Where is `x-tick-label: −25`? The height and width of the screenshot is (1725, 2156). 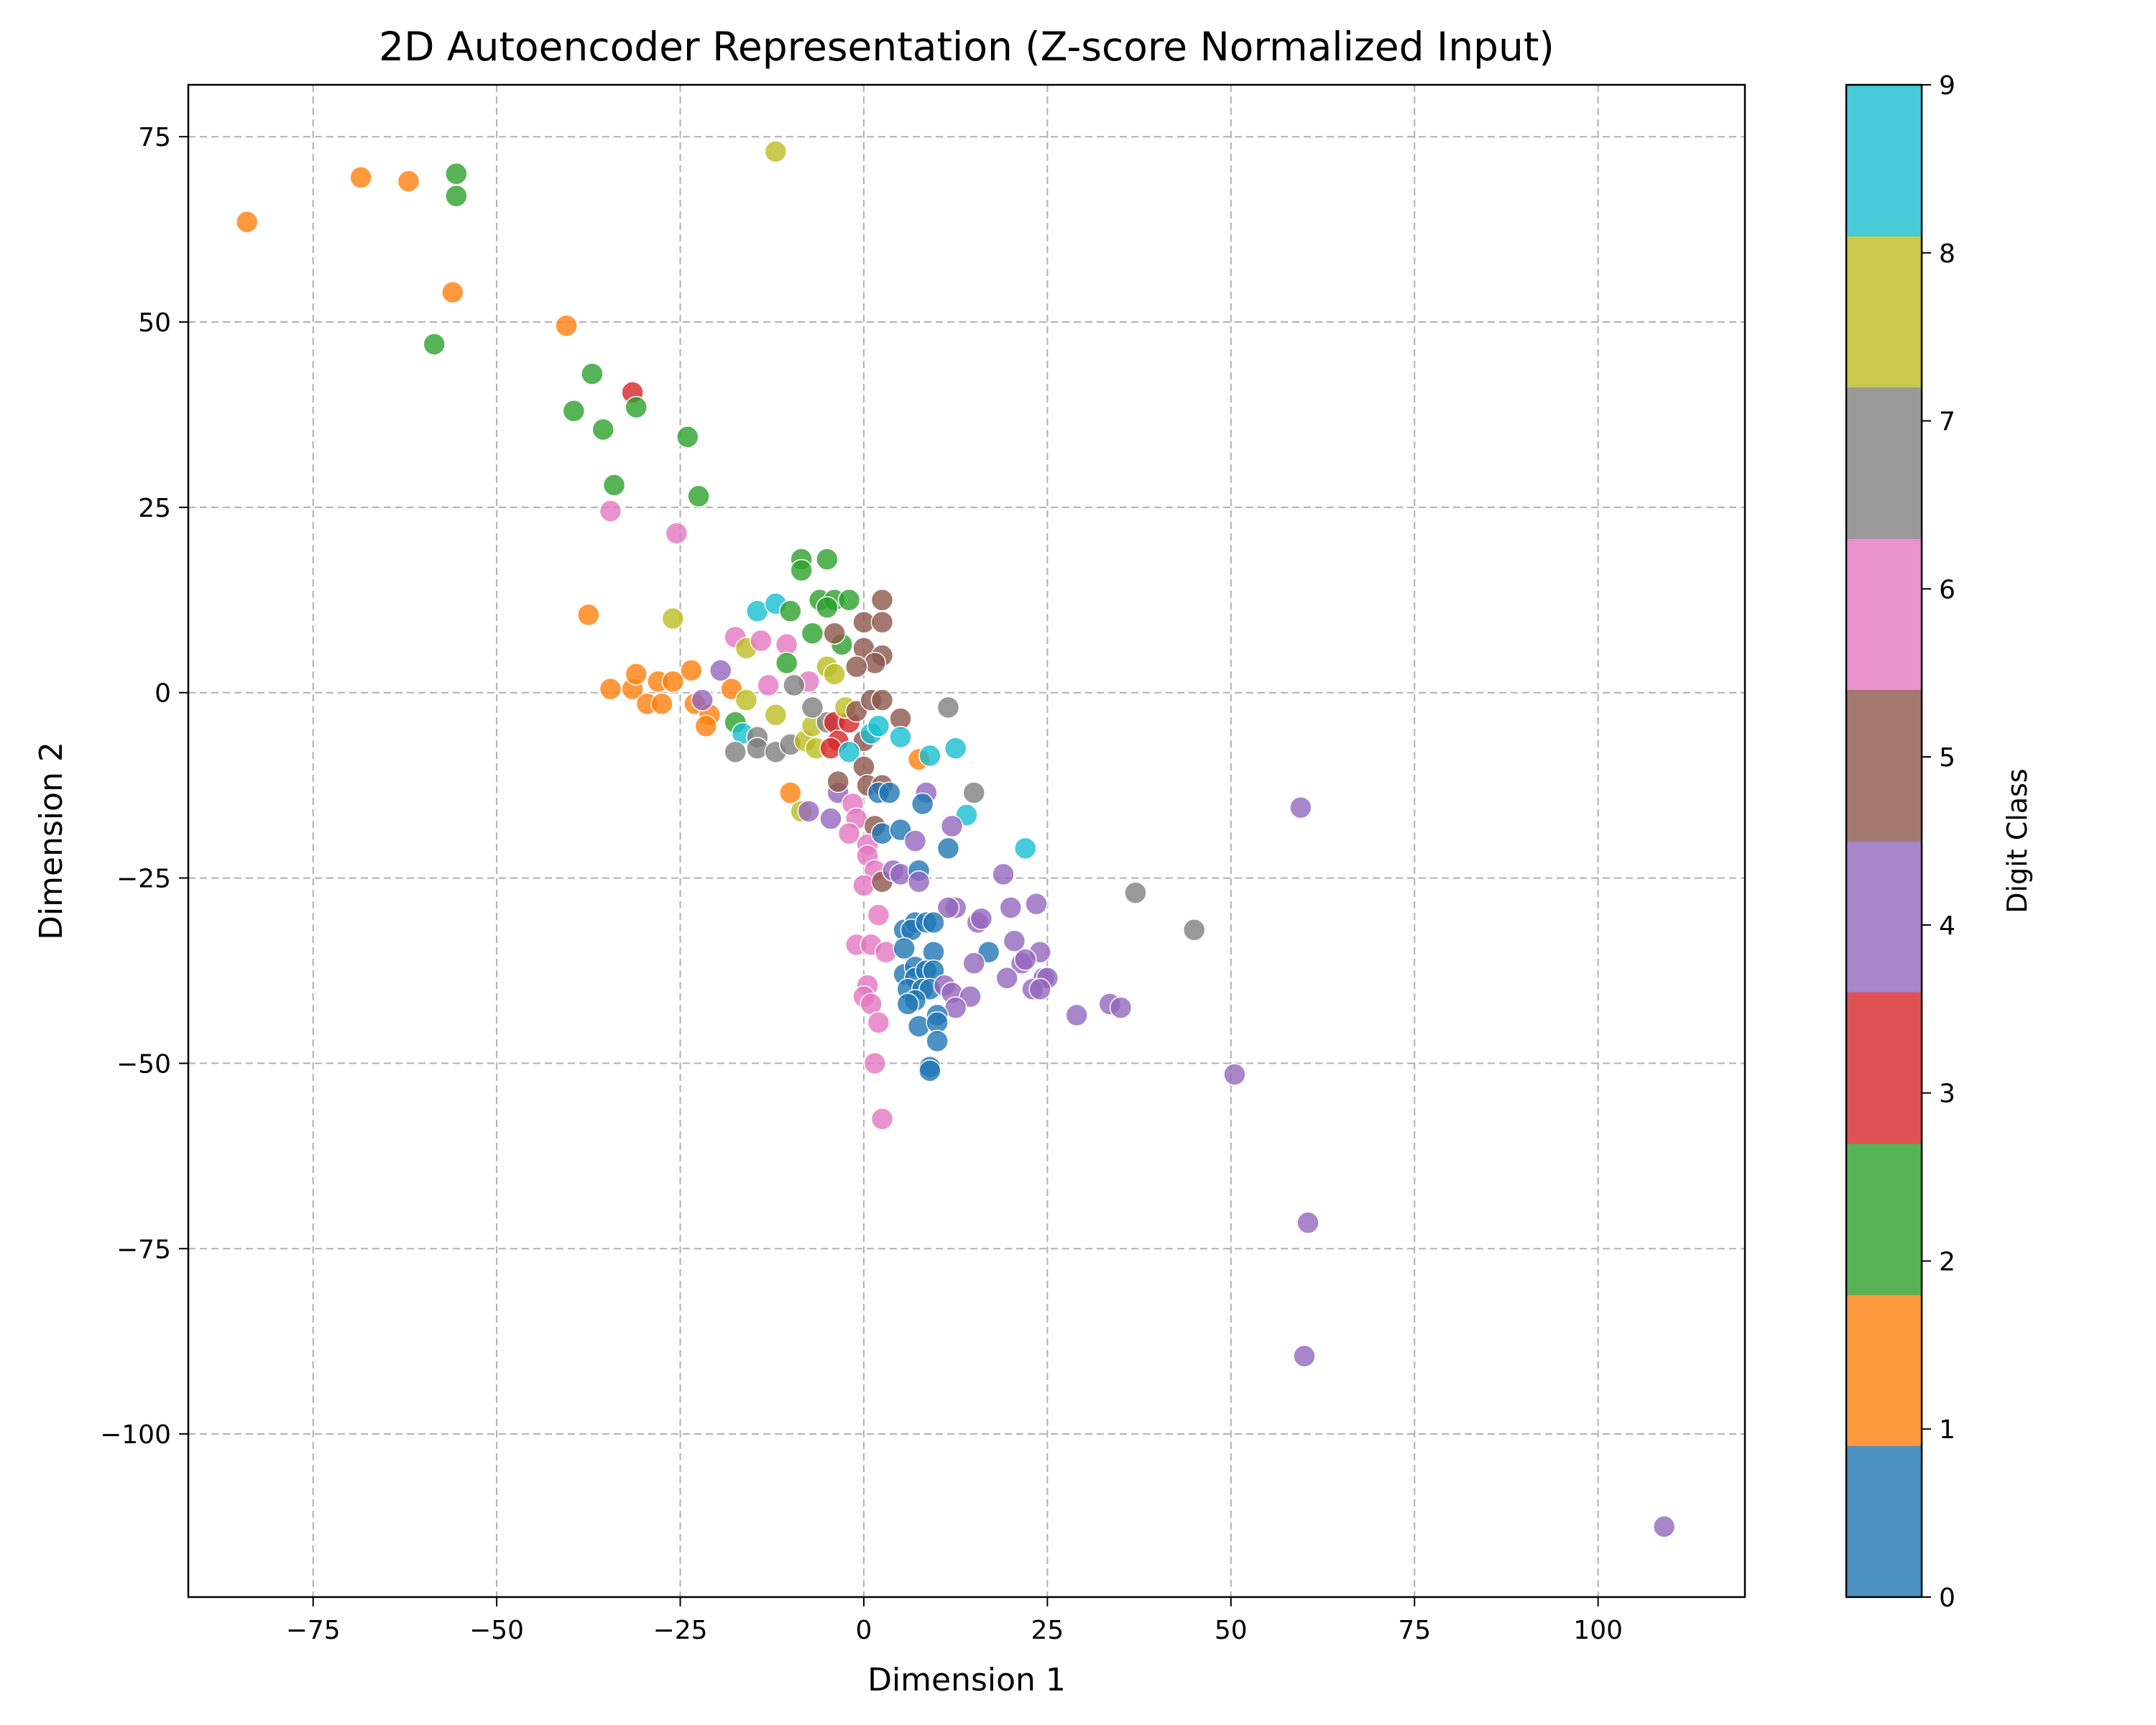 x-tick-label: −25 is located at coordinates (680, 1630).